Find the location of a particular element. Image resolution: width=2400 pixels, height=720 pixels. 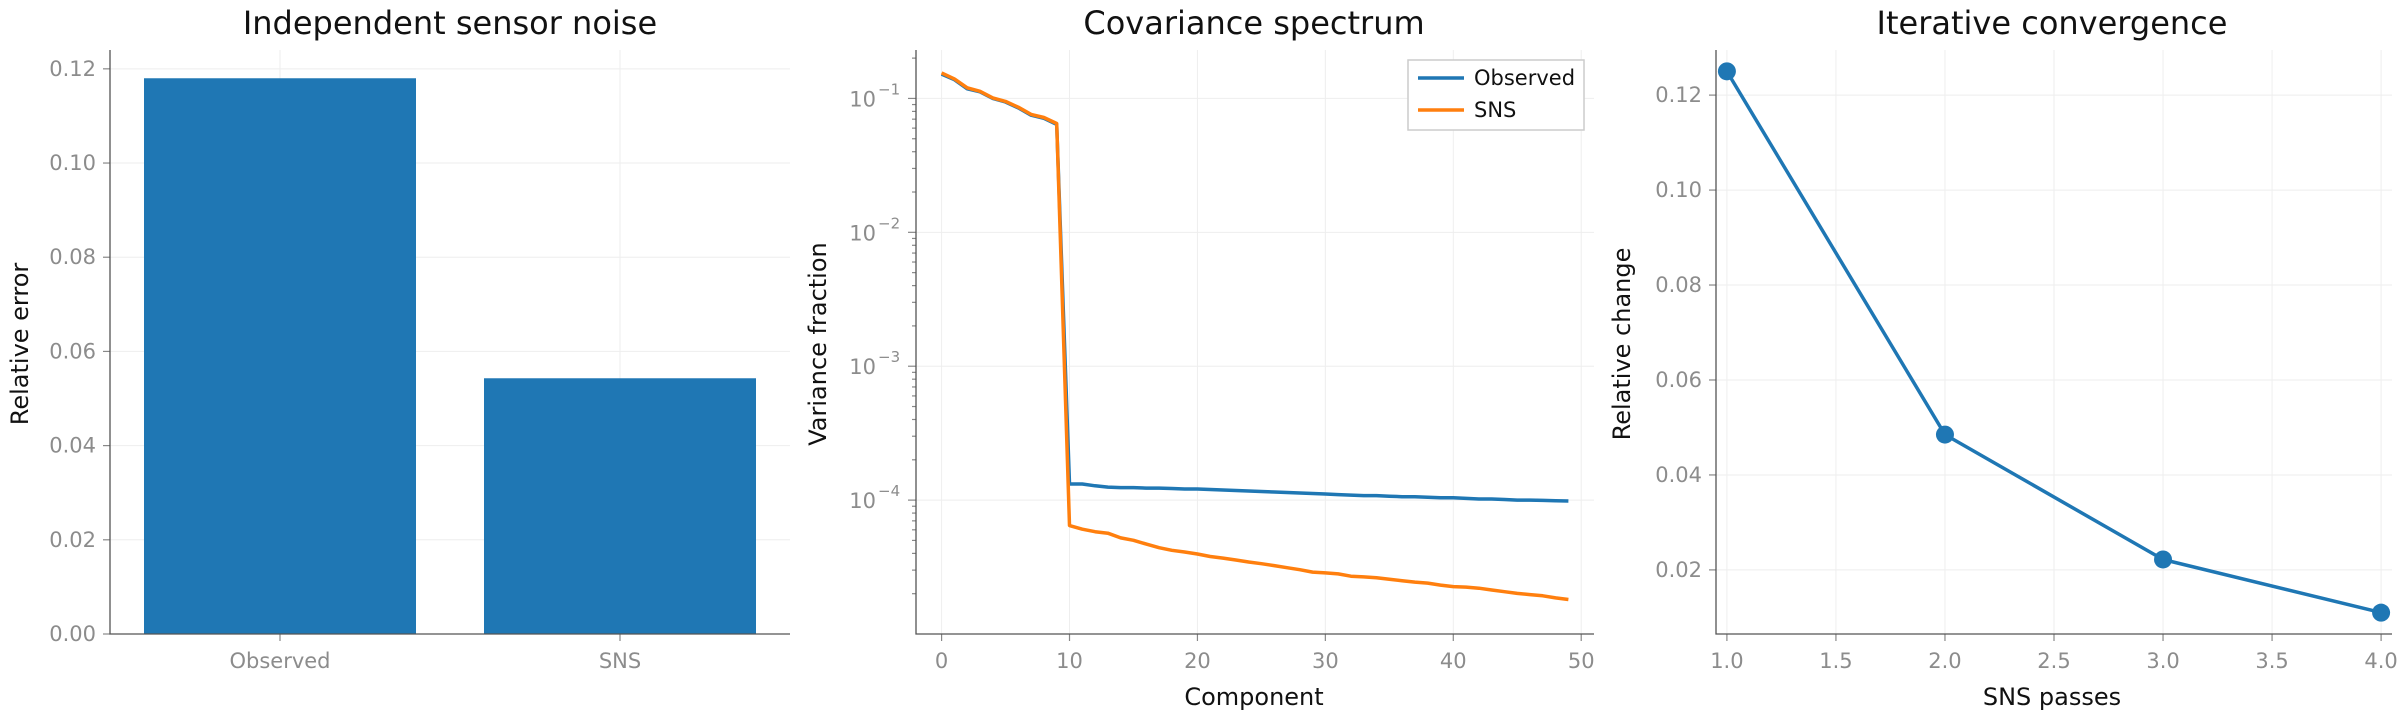

y-tick-exponent: −2 is located at coordinates (889, 223).